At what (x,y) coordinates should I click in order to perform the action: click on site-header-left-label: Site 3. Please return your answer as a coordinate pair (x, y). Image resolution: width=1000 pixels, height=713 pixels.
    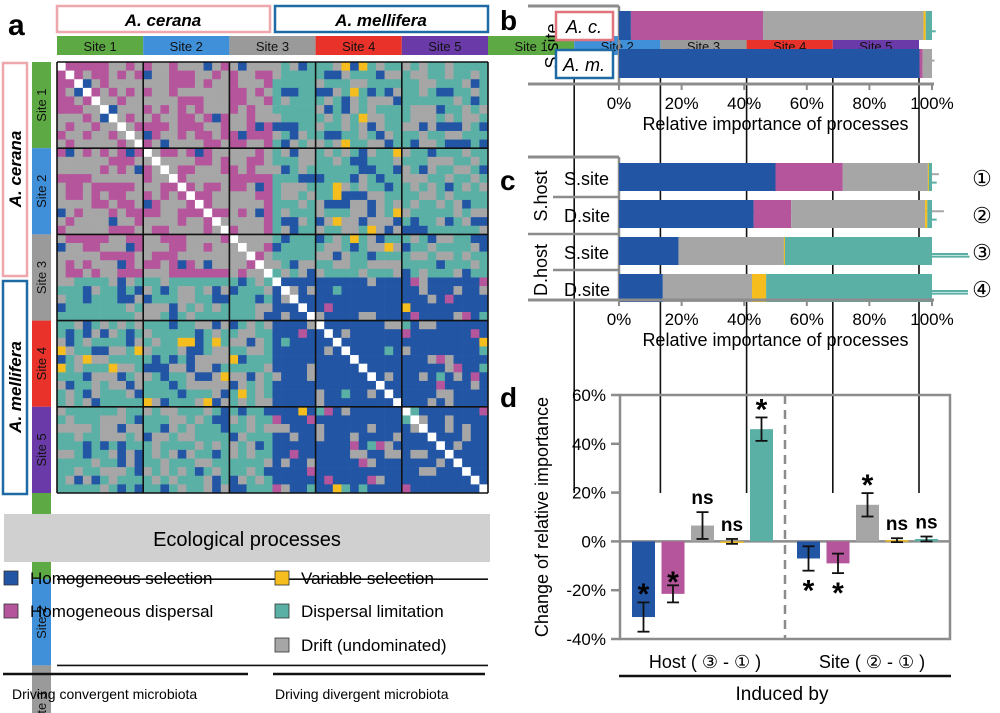
    Looking at the image, I should click on (41, 702).